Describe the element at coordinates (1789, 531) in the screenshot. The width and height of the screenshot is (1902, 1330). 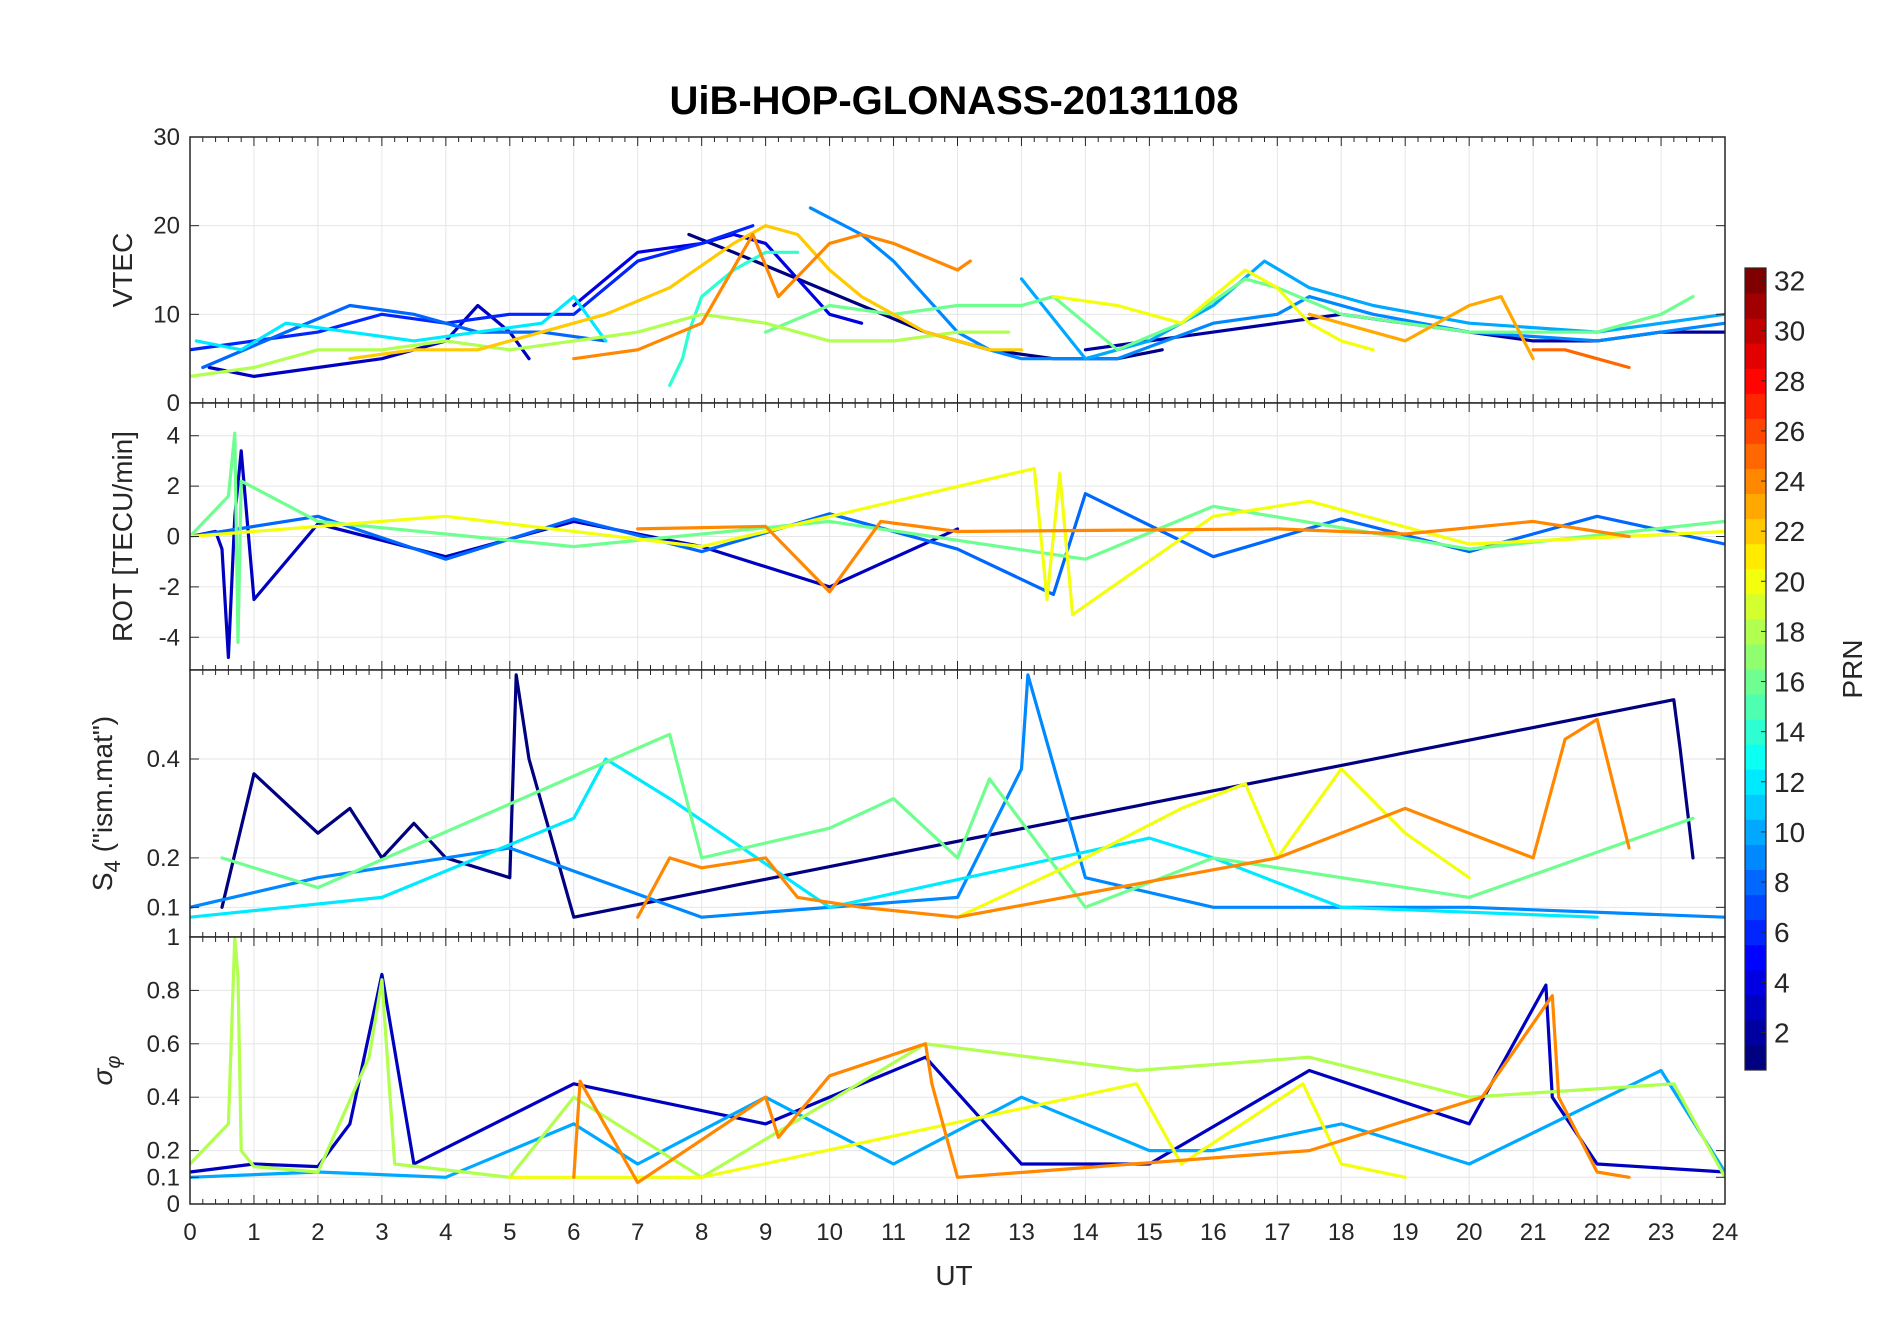
I see `colorbar-tick-label: 22` at that location.